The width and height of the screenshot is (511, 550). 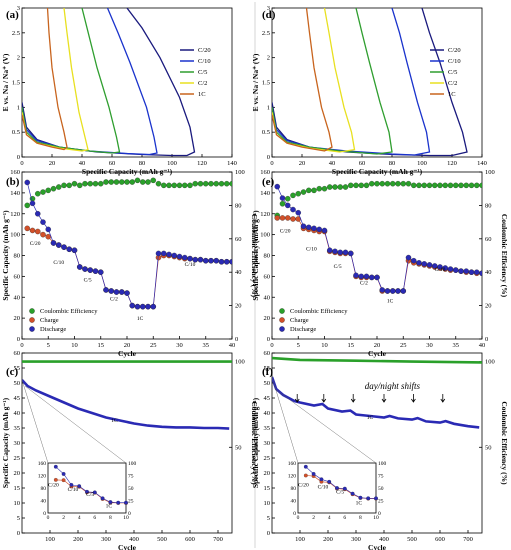 What do you see at coordinates (265, 193) in the screenshot?
I see `y-tick-label: 140` at bounding box center [265, 193].